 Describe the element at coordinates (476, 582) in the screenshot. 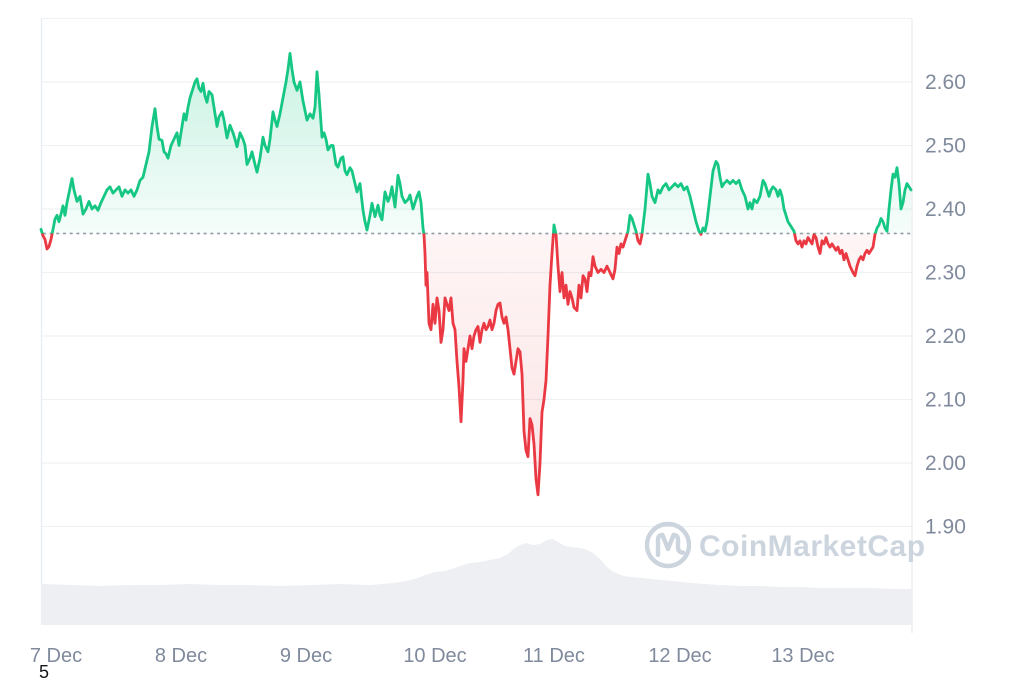

I see `volume-area` at that location.